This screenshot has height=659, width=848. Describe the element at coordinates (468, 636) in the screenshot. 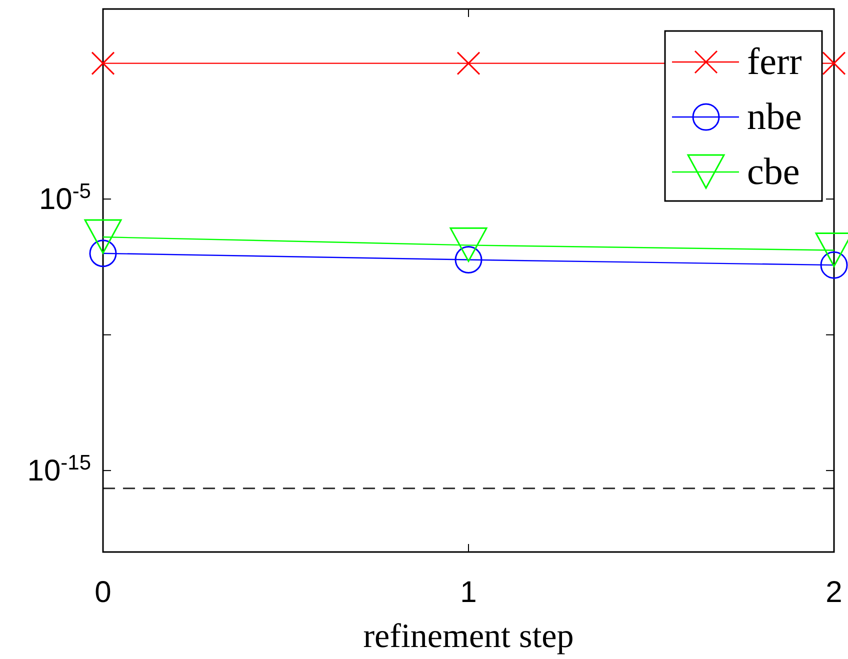

I see `x-axis-title: refinement step` at that location.